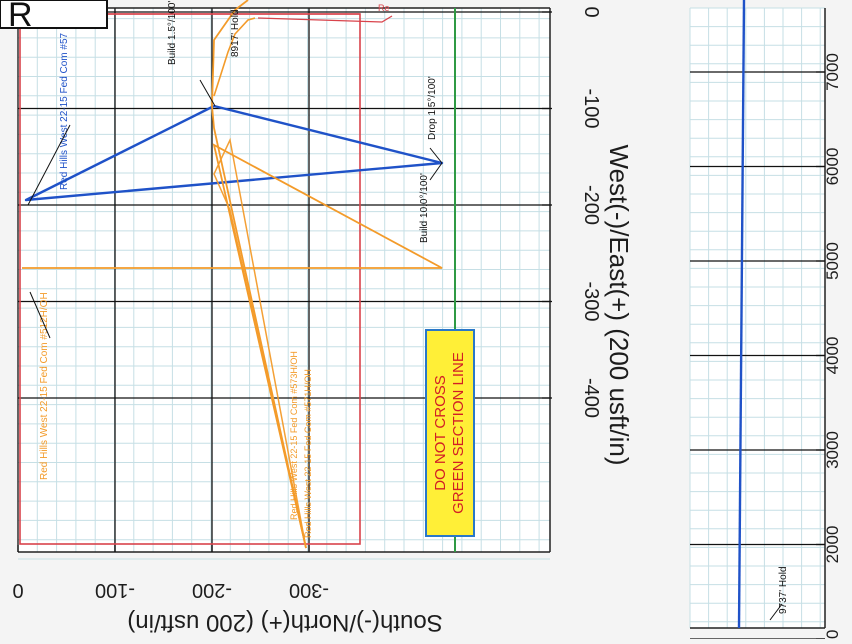 Image resolution: width=852 pixels, height=644 pixels. What do you see at coordinates (591, 398) in the screenshot?
I see `x-tick-label: -400` at bounding box center [591, 398].